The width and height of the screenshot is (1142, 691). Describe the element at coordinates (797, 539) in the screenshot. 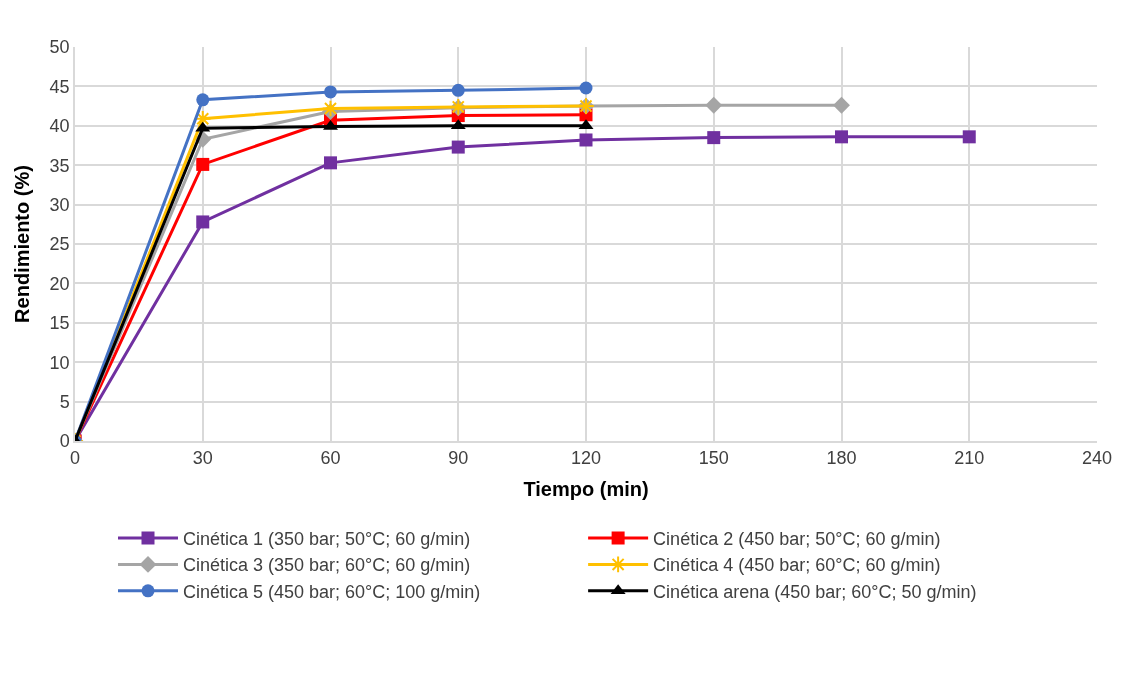

I see `legend-label: Cinética 2 (450 bar; 50°C; 60 g/min)` at that location.